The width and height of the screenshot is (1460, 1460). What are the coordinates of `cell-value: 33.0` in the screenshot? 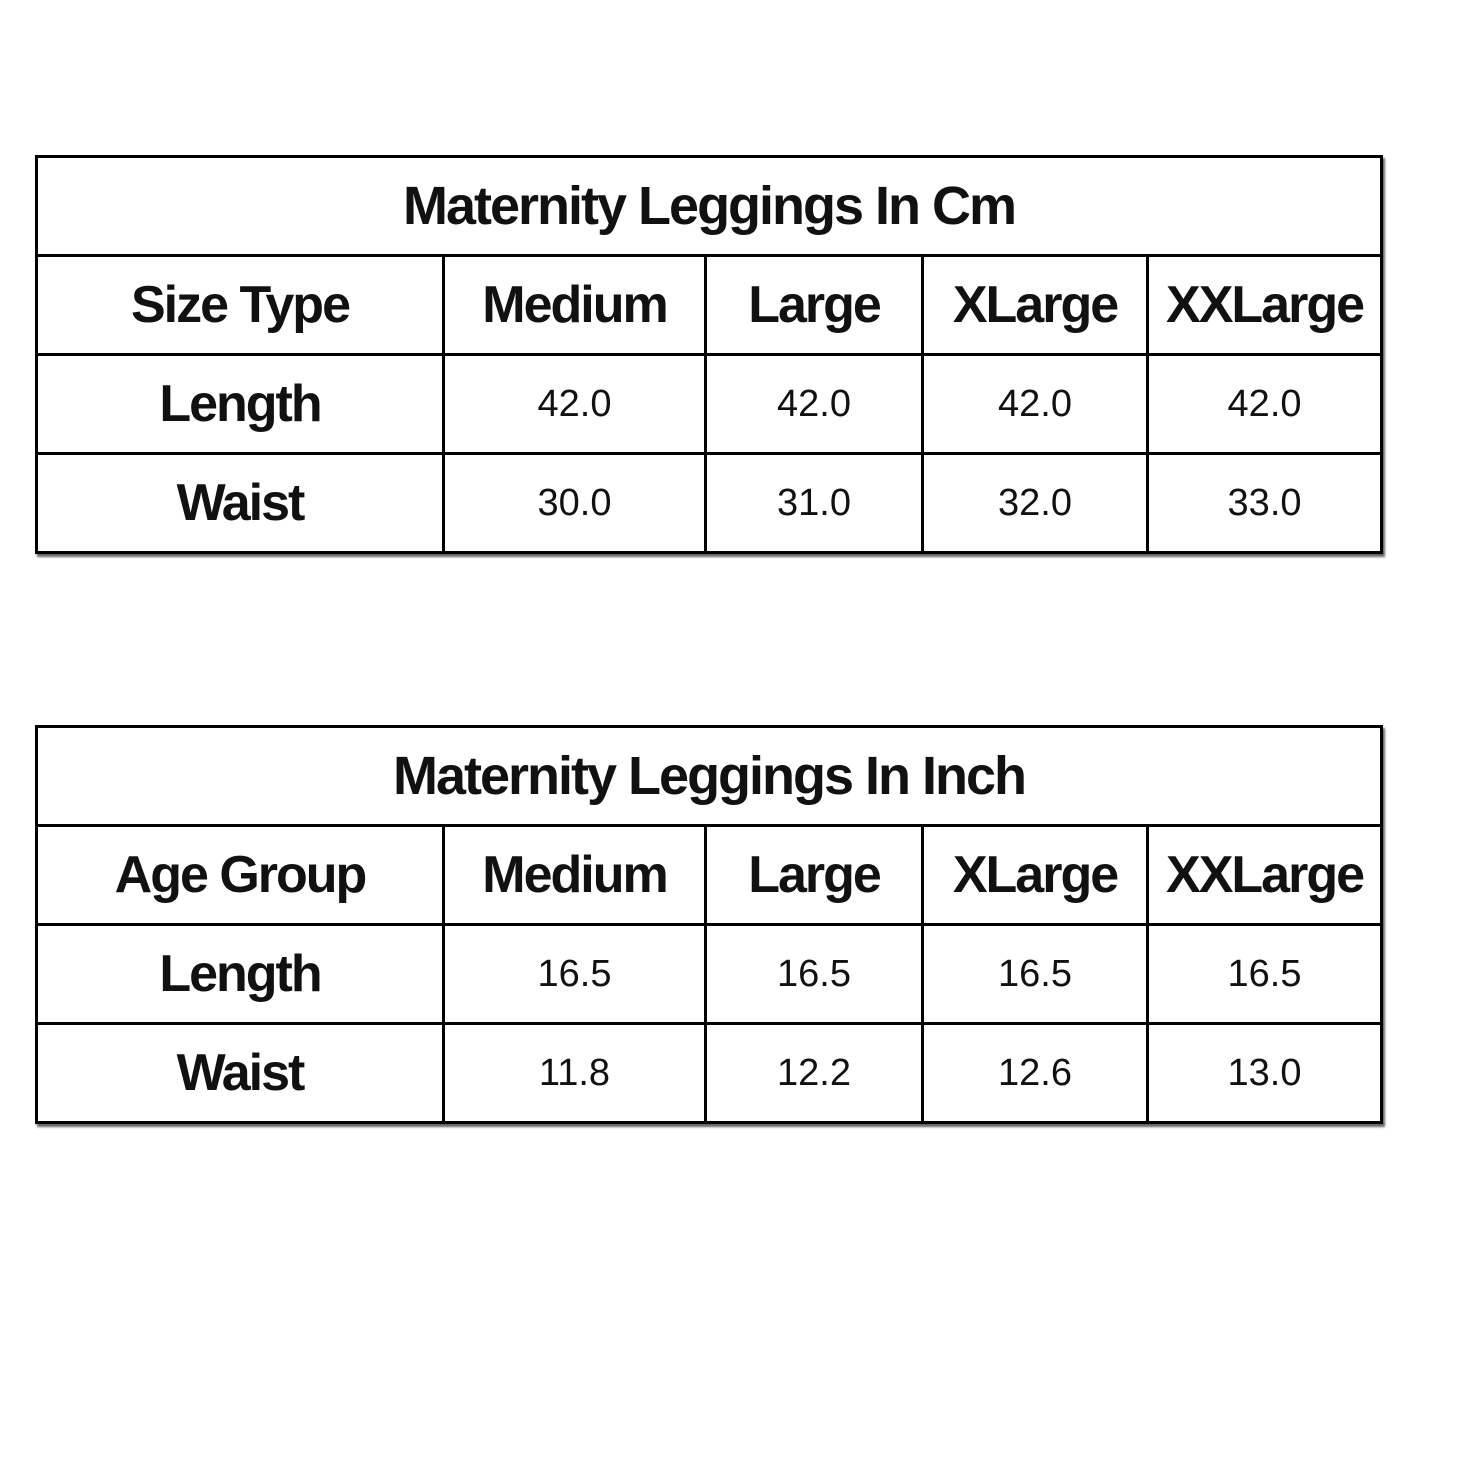 It's located at (1264, 503).